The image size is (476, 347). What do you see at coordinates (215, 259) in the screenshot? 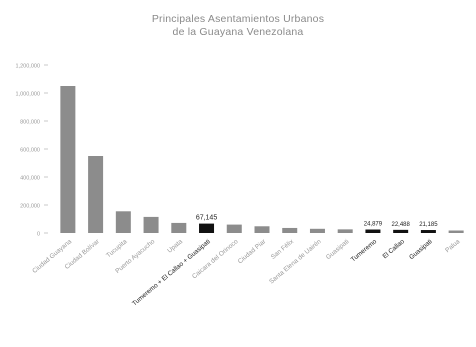
I see `category-label-6: Caicara del Orinoco` at bounding box center [215, 259].